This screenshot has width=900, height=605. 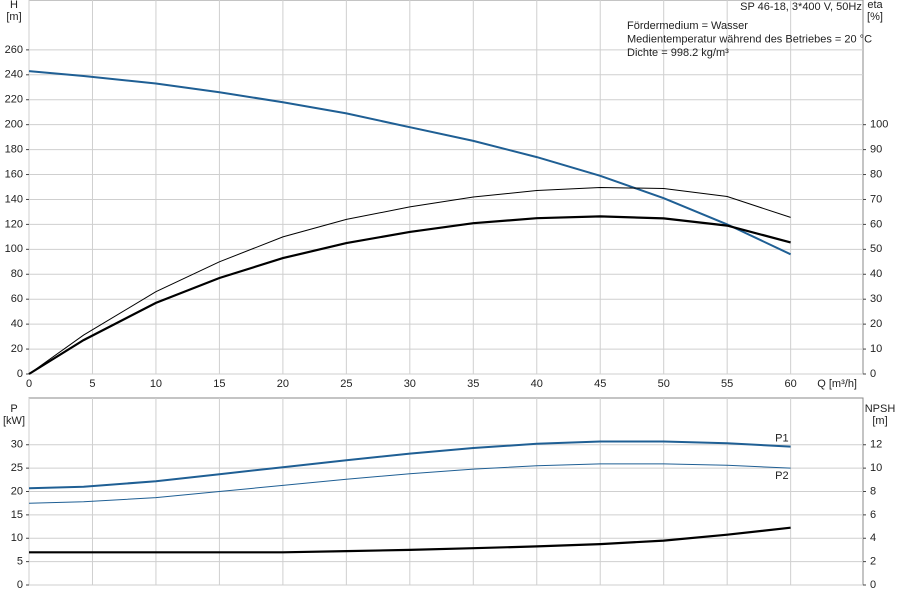 What do you see at coordinates (537, 384) in the screenshot?
I see `x-tick-label: 40` at bounding box center [537, 384].